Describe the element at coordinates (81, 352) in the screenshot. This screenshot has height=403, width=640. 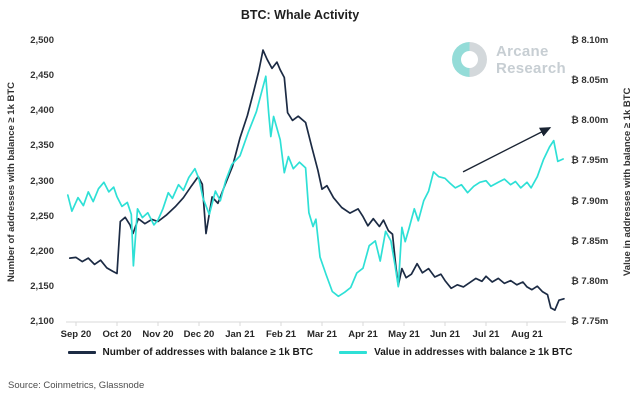
I see `legend-swatch-navy` at that location.